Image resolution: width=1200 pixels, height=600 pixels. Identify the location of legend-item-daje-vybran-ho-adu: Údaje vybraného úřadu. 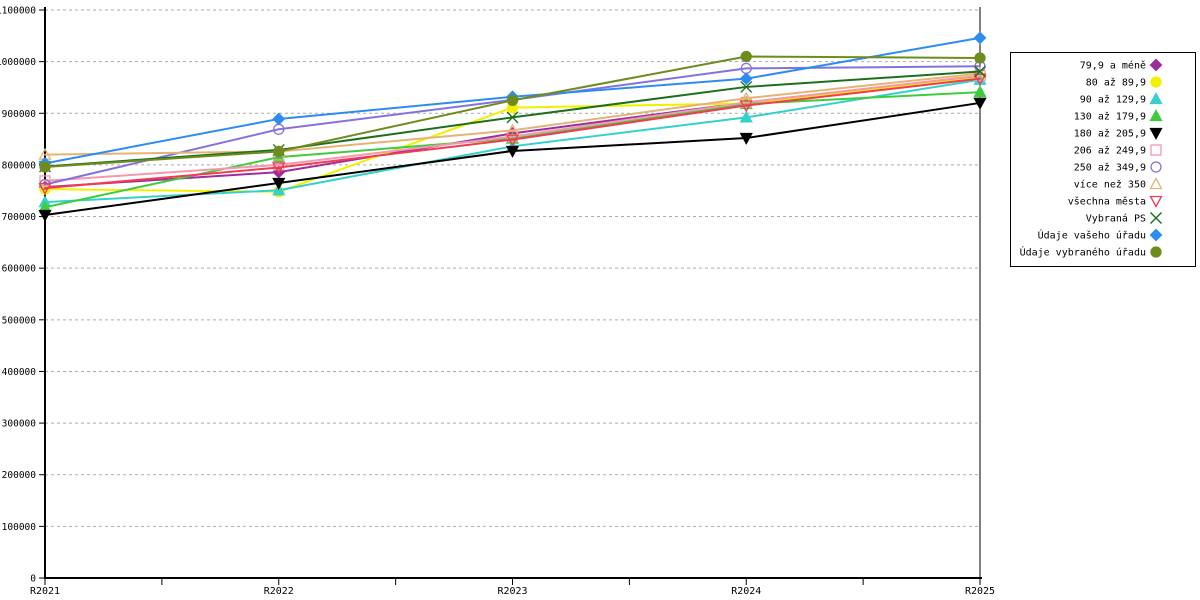
(1091, 252).